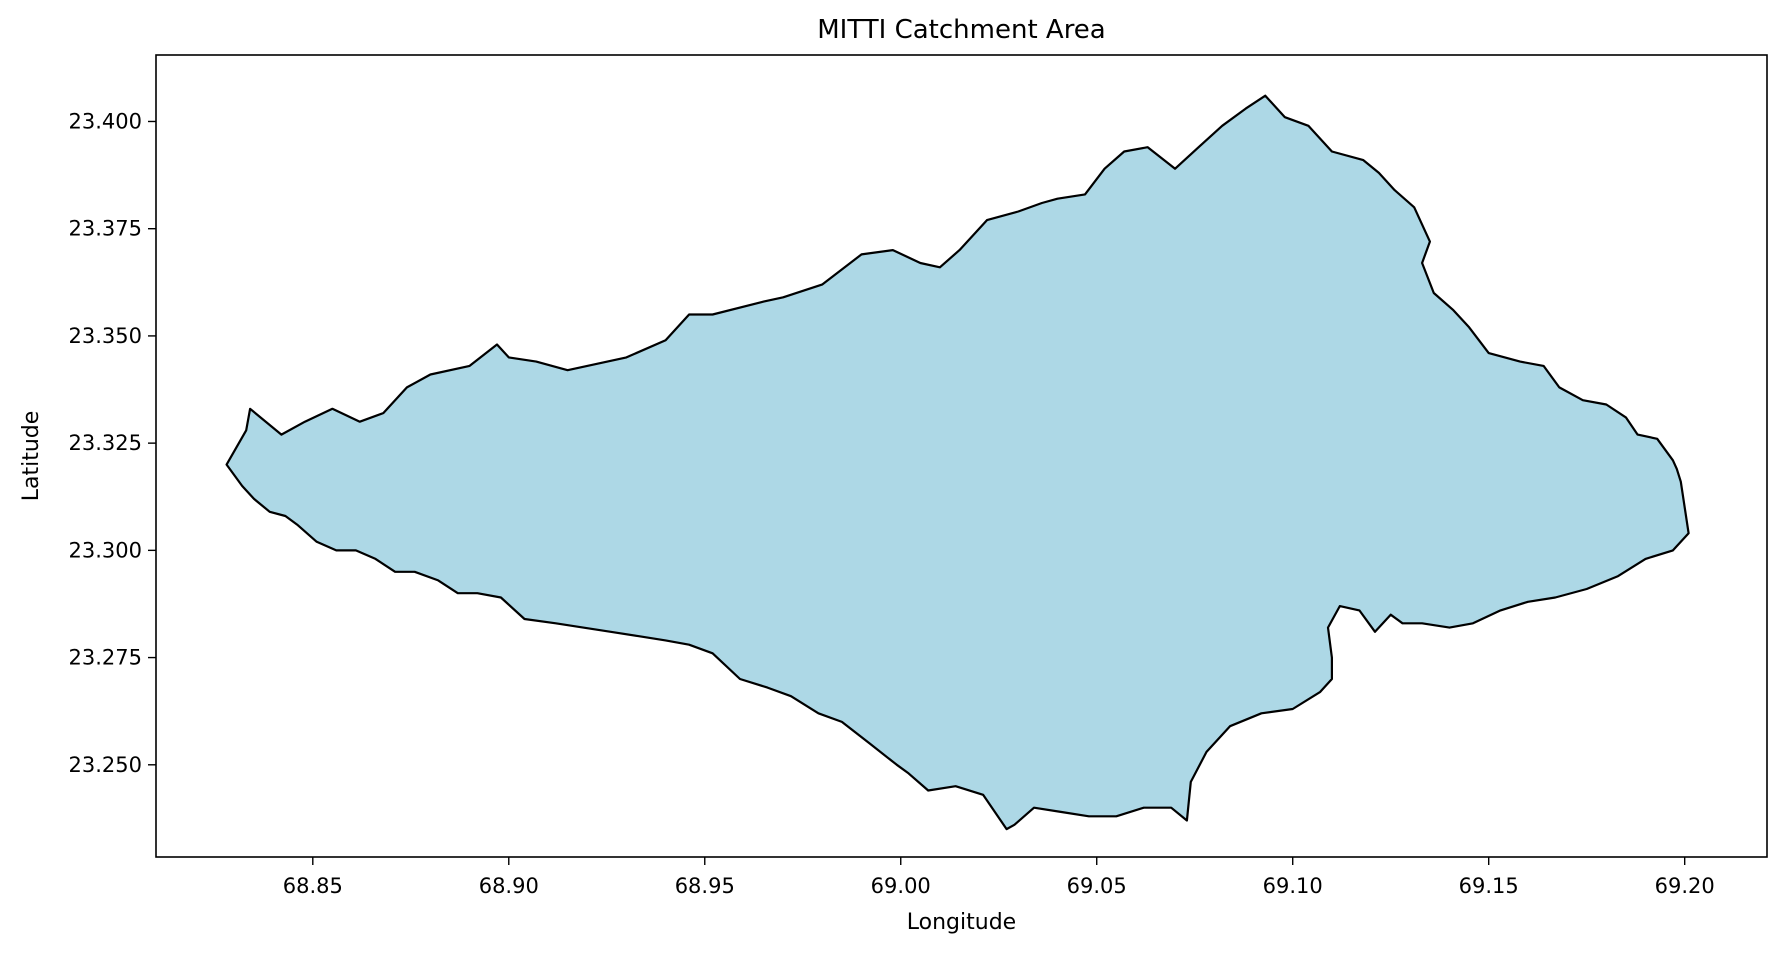 The image size is (1781, 954). What do you see at coordinates (105, 658) in the screenshot?
I see `y-tick-label: 23.275` at bounding box center [105, 658].